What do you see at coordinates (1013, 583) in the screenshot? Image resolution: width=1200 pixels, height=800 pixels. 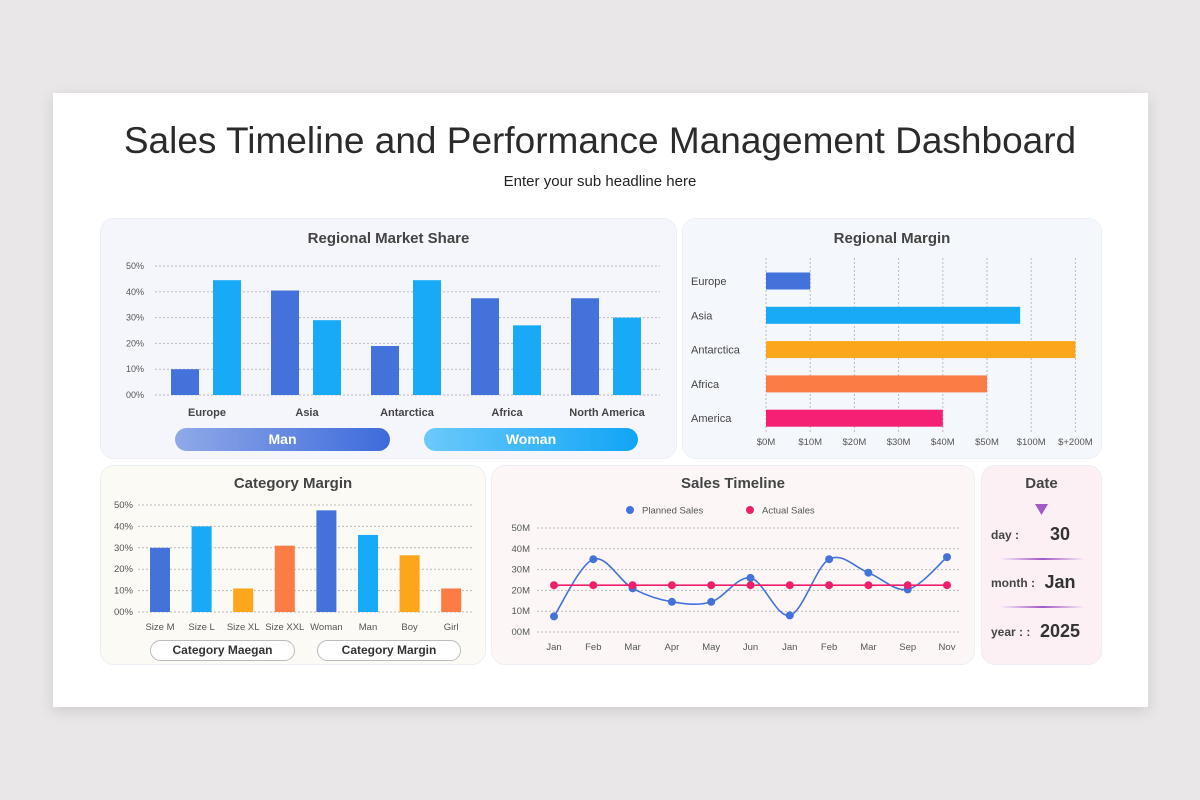 I see `month-label: month :` at bounding box center [1013, 583].